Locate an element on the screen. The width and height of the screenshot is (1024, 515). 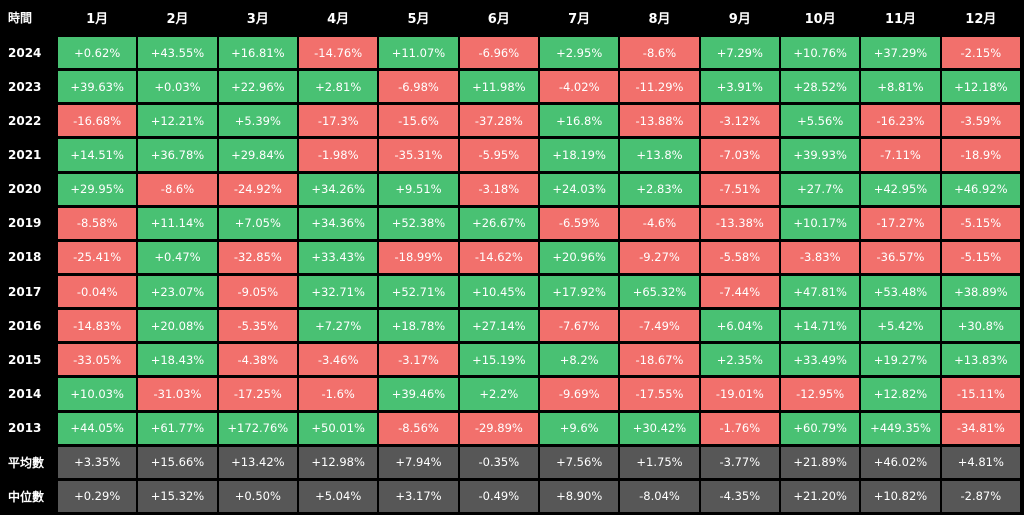
return-cell: -8.58% is located at coordinates (97, 223).